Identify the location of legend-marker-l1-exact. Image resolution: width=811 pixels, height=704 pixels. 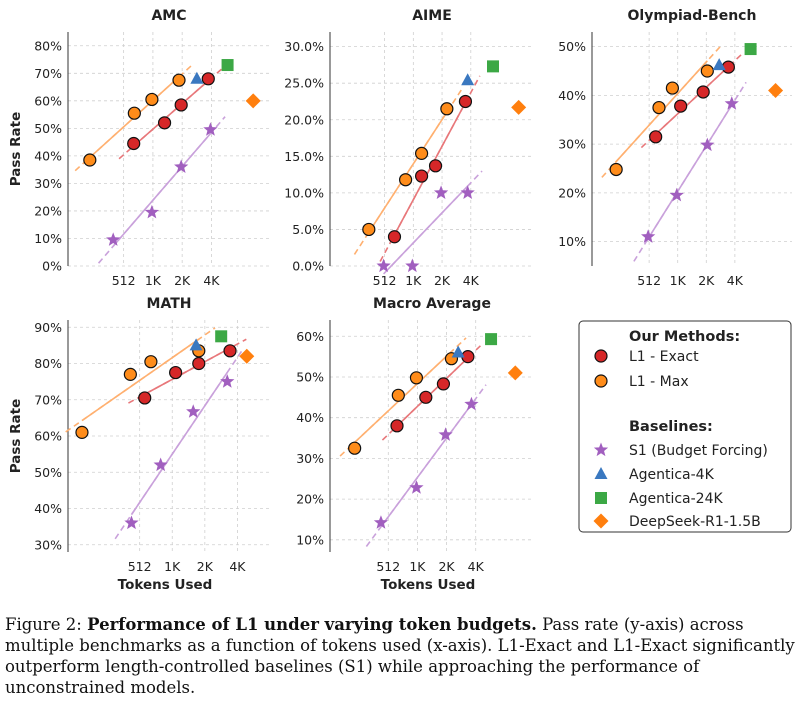
(601, 356).